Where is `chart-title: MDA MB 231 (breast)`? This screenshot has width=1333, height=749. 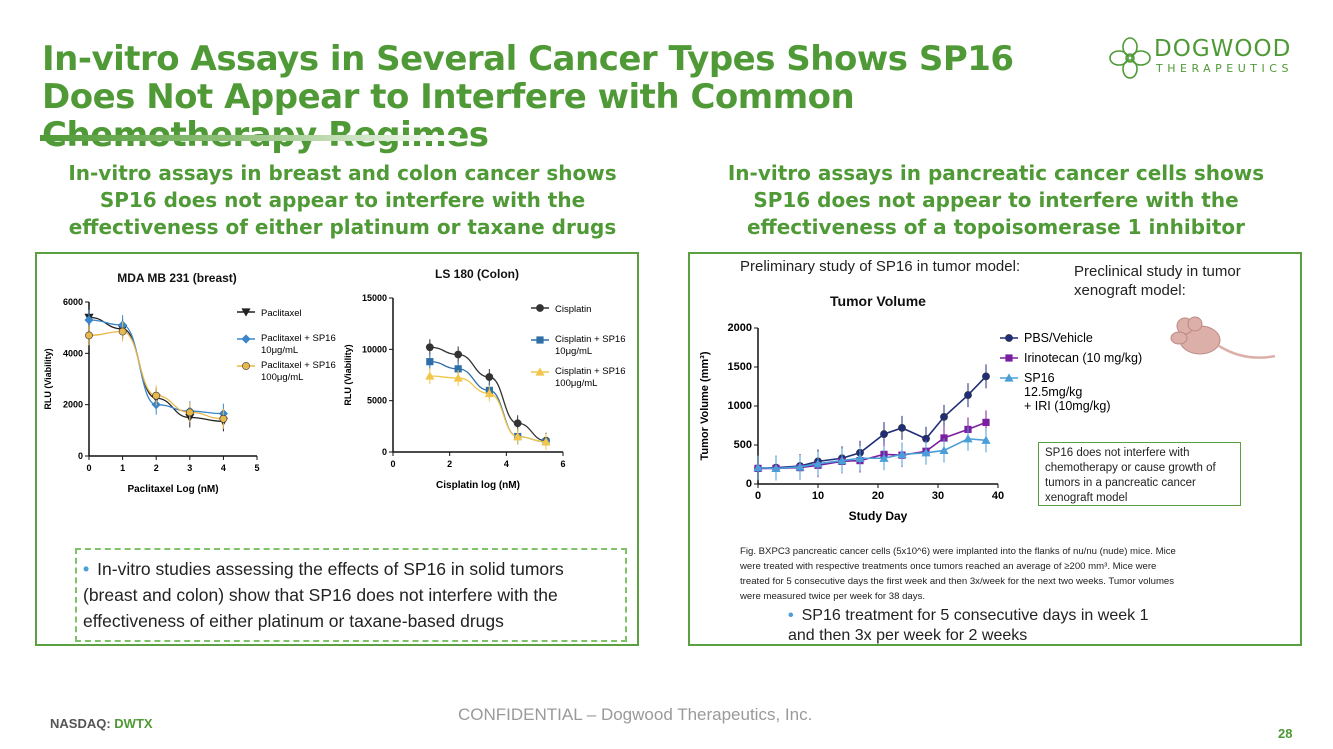 chart-title: MDA MB 231 (breast) is located at coordinates (177, 278).